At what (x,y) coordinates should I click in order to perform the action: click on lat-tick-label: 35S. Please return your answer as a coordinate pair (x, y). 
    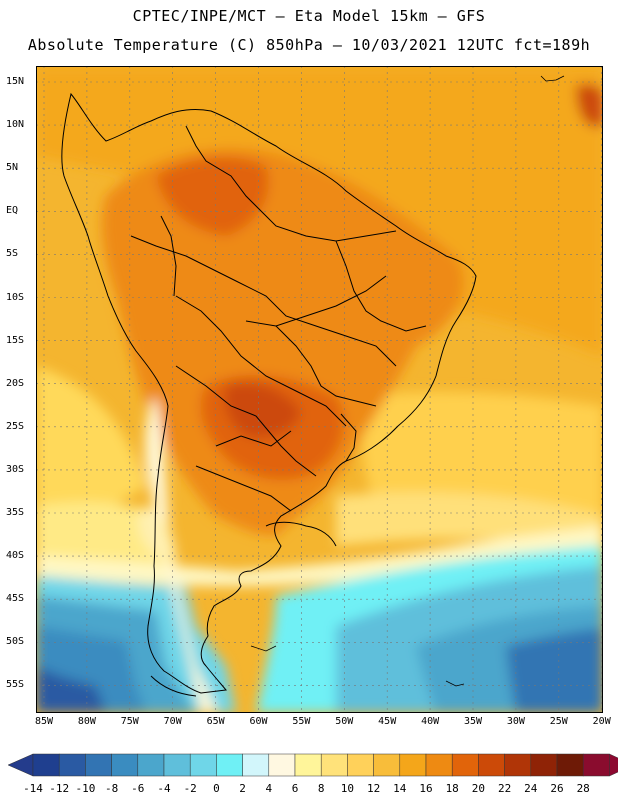
    Looking at the image, I should click on (15, 512).